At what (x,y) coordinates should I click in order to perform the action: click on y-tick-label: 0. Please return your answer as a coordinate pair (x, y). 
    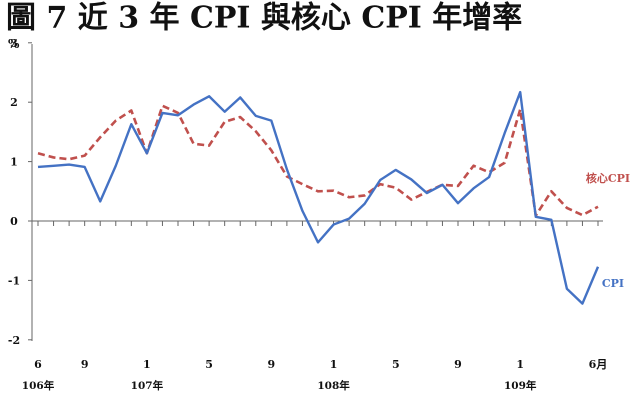
    Looking at the image, I should click on (14, 221).